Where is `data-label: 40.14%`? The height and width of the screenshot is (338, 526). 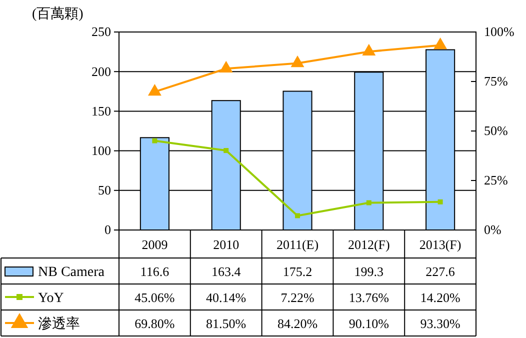
data-label: 40.14% is located at coordinates (226, 297).